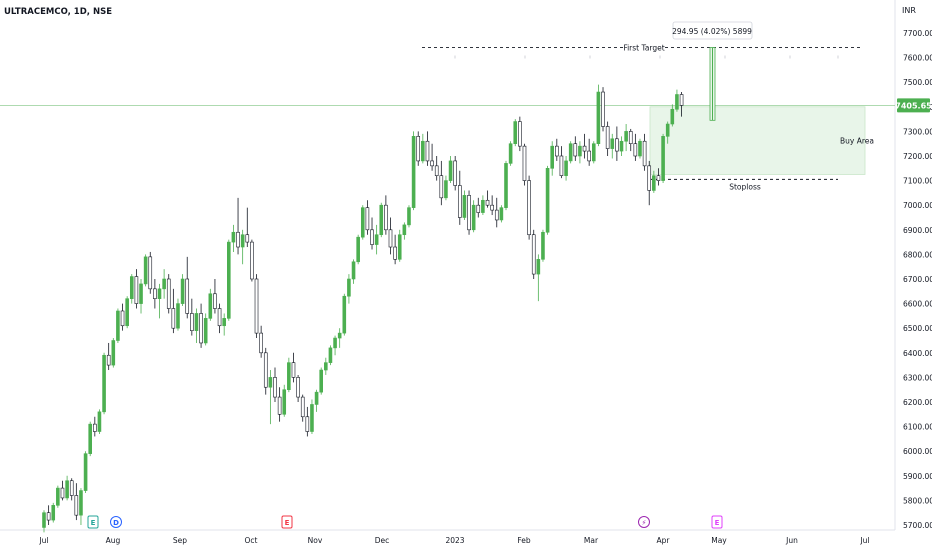  Describe the element at coordinates (917, 279) in the screenshot. I see `price-tick-label: 6700.00` at that location.